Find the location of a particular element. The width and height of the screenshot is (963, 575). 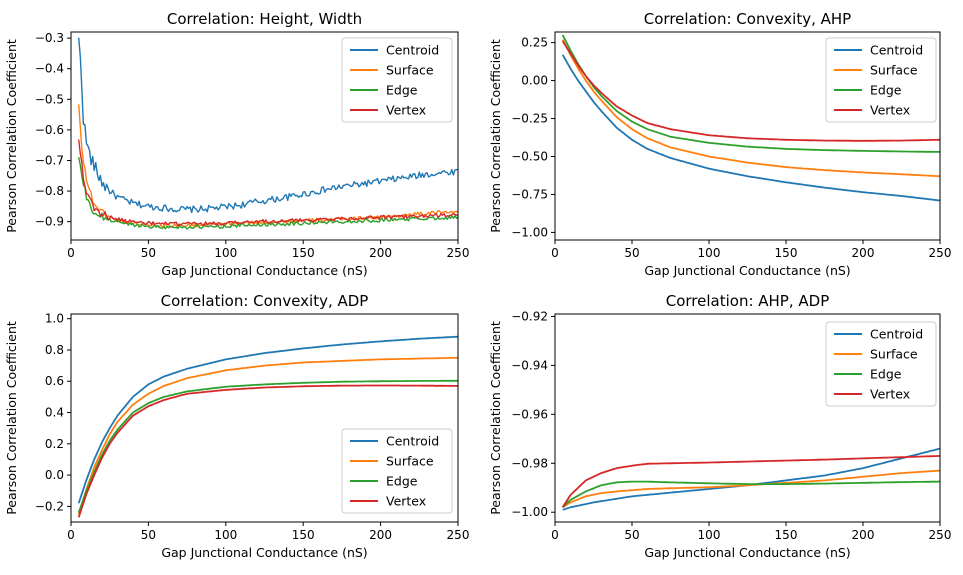

y-tick-label: 1.0 is located at coordinates (54, 319).